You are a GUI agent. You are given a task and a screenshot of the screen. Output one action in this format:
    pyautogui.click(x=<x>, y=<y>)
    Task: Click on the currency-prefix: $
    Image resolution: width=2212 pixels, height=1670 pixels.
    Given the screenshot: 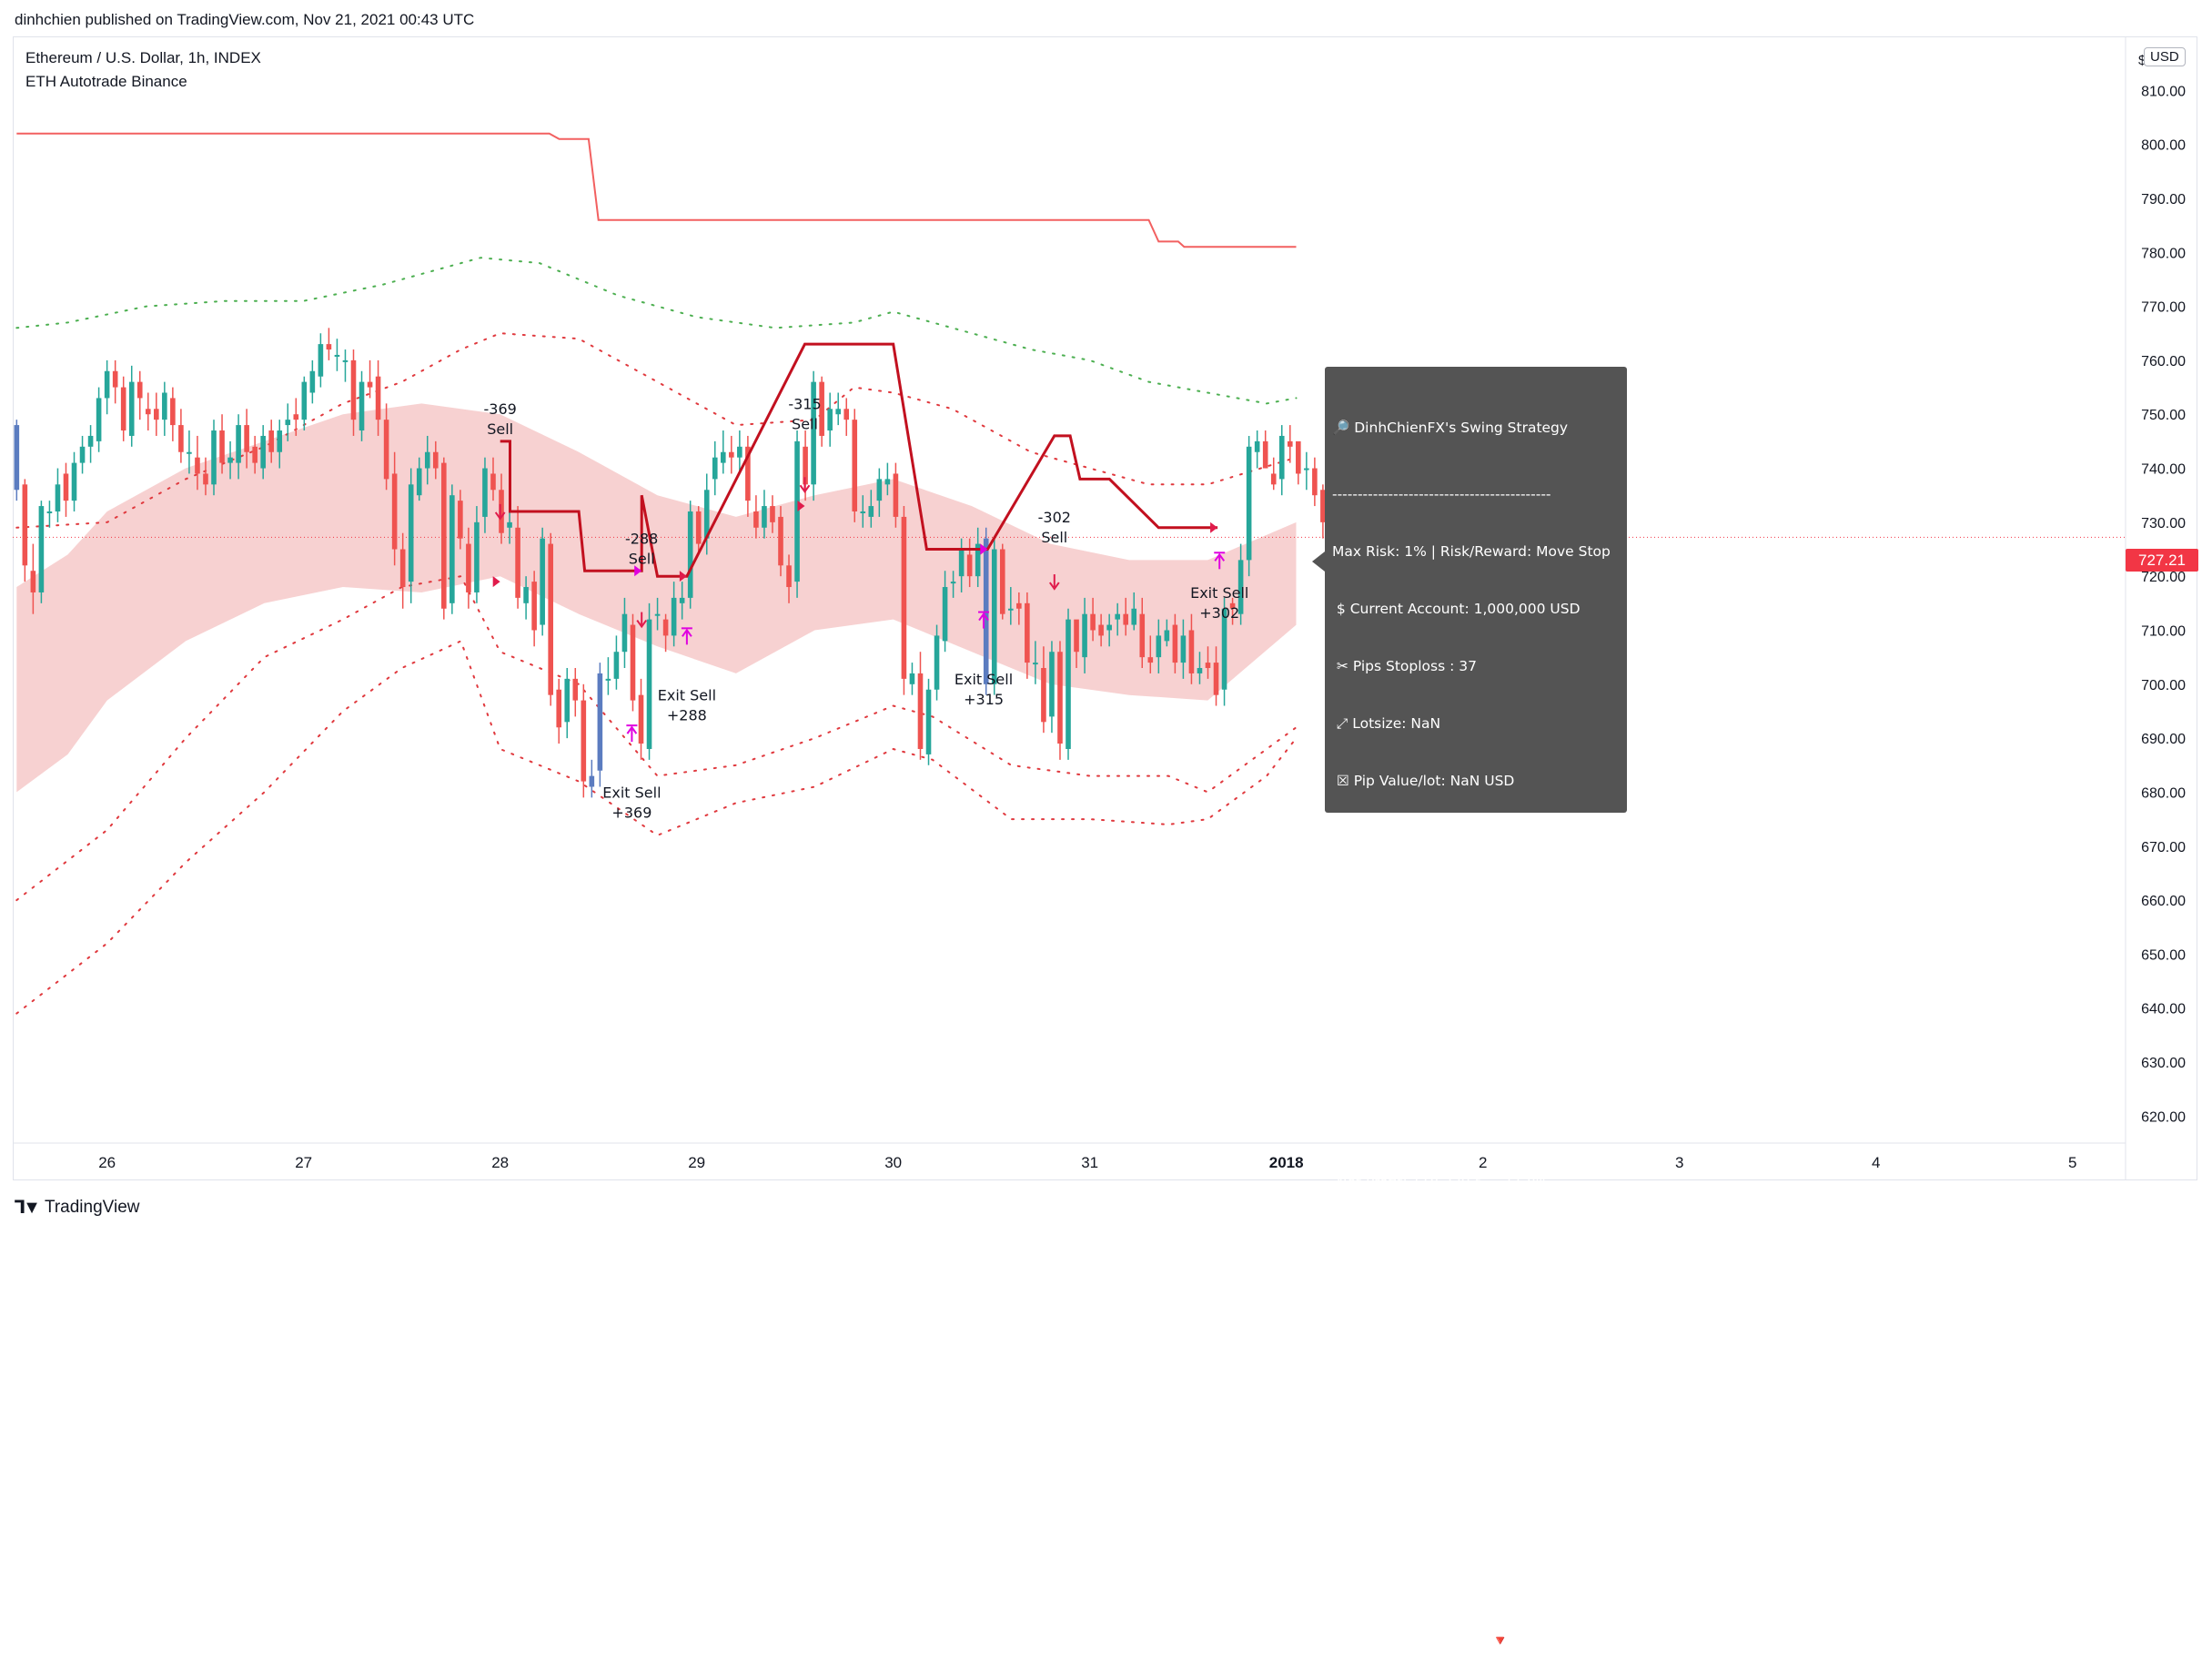 What is the action you would take?
    pyautogui.click(x=2142, y=61)
    